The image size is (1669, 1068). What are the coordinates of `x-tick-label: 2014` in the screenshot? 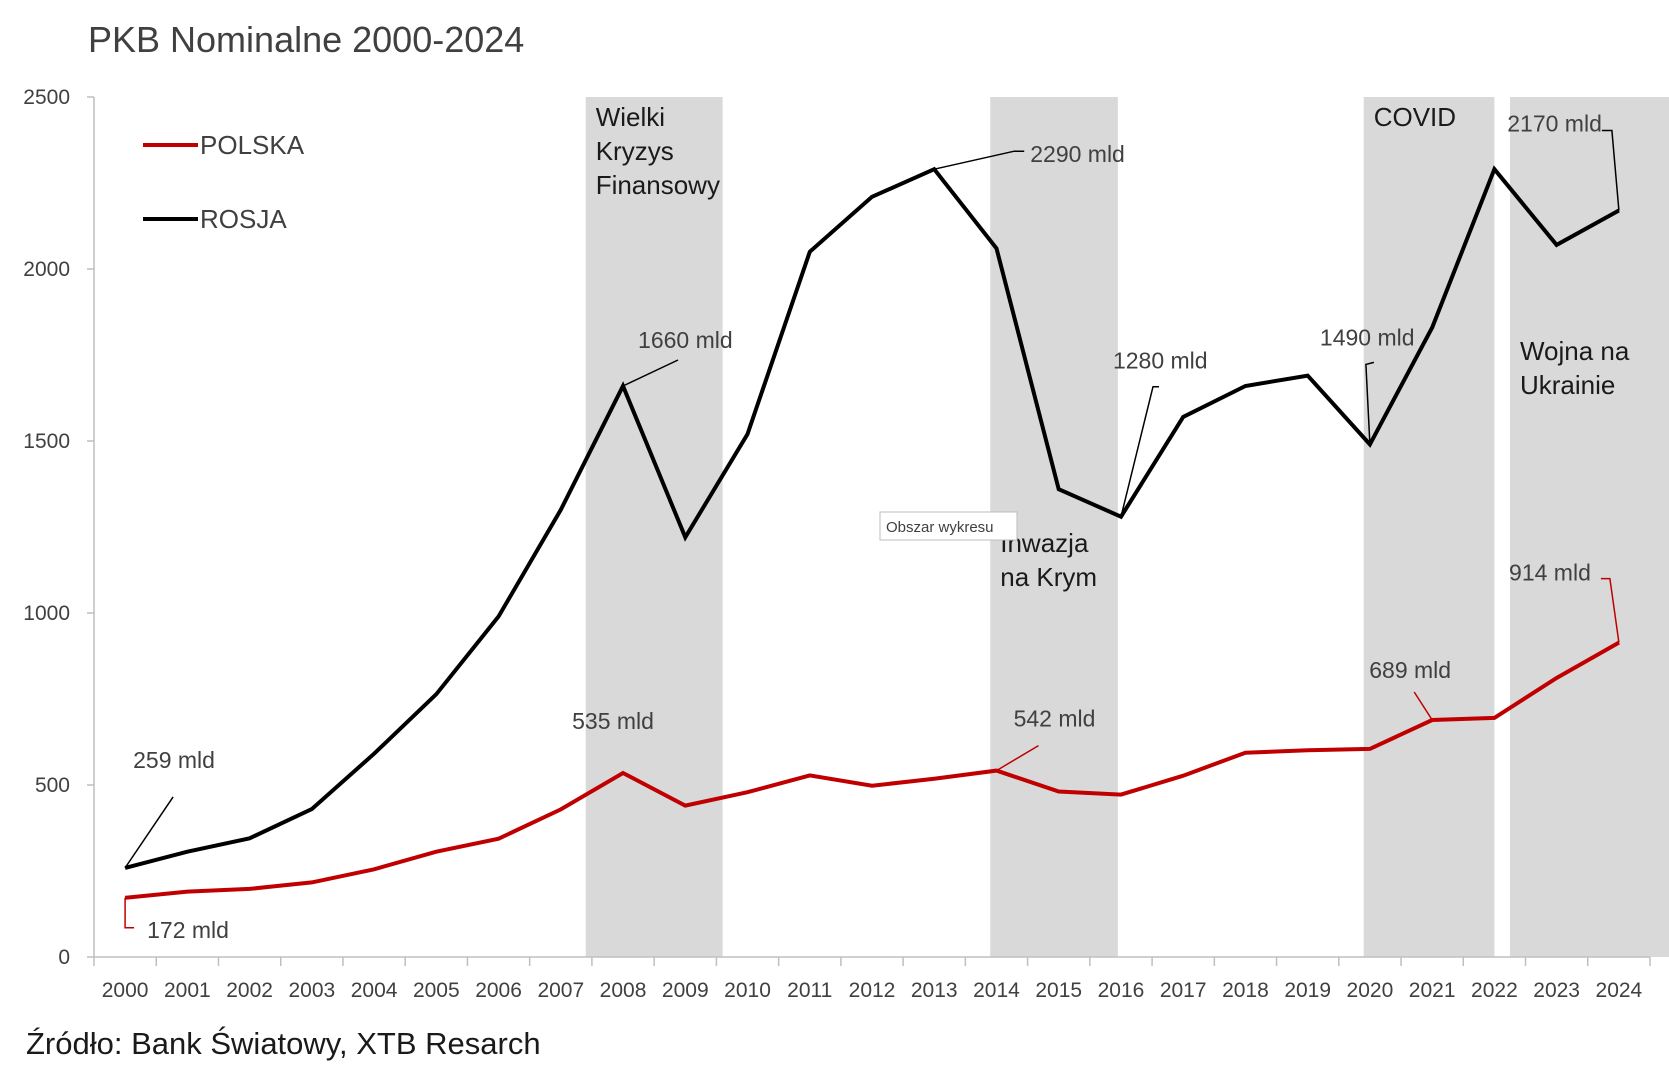 It's located at (996, 990).